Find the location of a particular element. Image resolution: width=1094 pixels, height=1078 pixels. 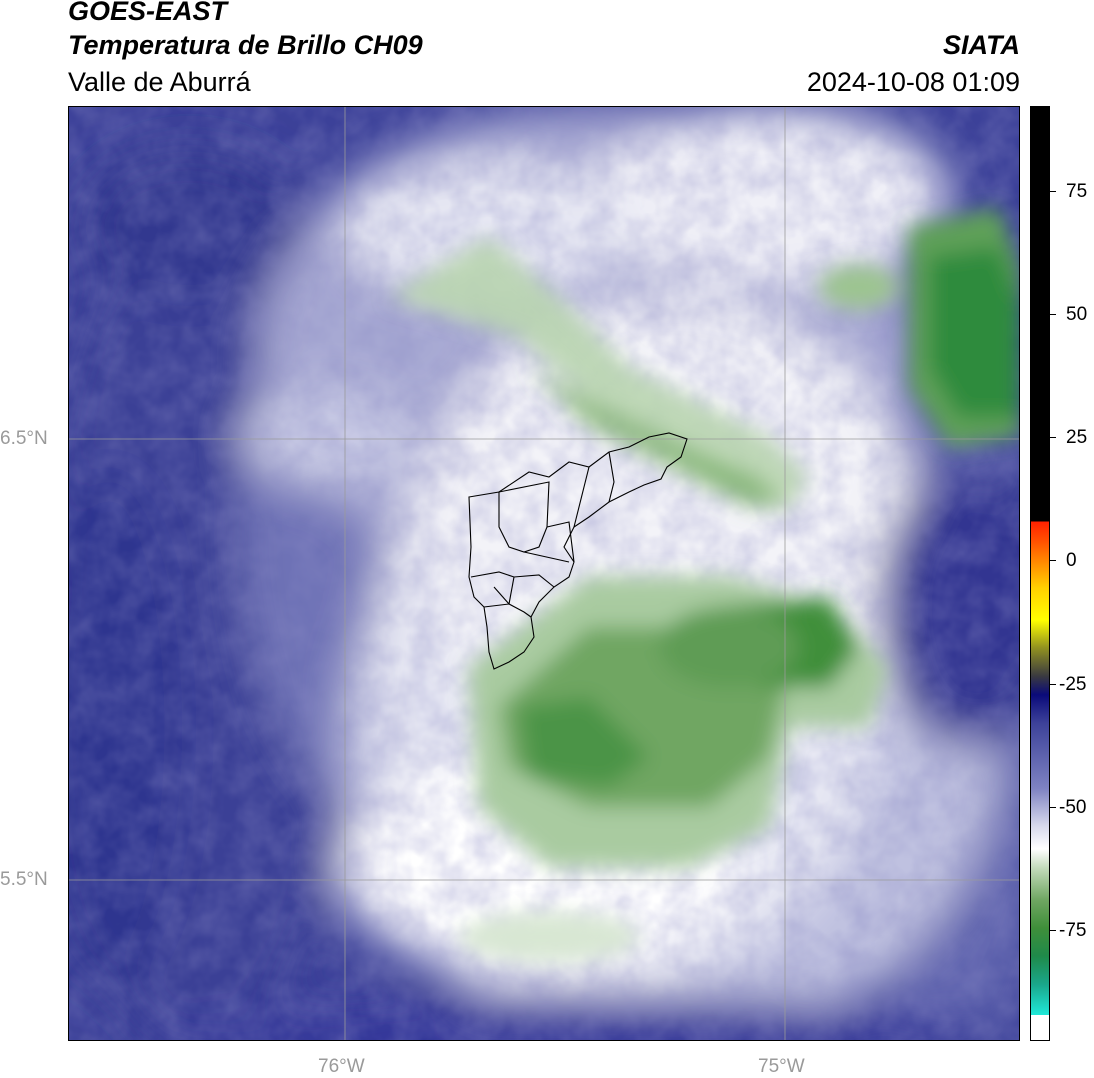

colorbar-tick-minus25 is located at coordinates (1053, 684).